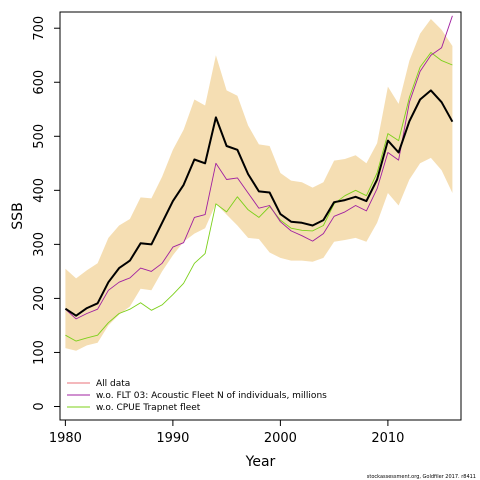 This screenshot has width=480, height=480. What do you see at coordinates (260, 462) in the screenshot?
I see `x-axis-title: Year` at bounding box center [260, 462].